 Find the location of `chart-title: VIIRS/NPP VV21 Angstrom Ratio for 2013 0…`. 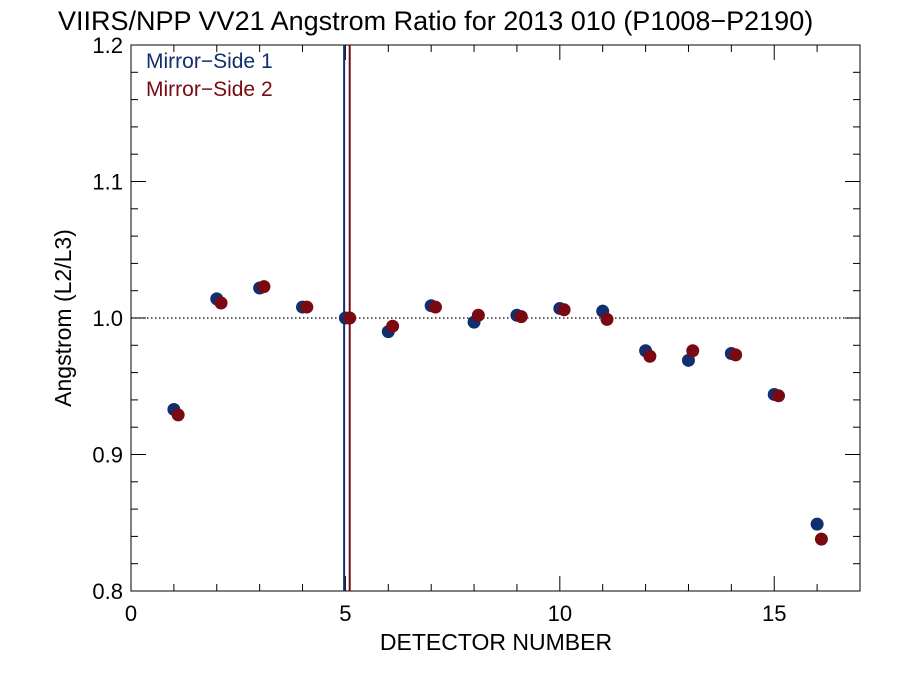

chart-title: VIIRS/NPP VV21 Angstrom Ratio for 2013 0… is located at coordinates (435, 21).